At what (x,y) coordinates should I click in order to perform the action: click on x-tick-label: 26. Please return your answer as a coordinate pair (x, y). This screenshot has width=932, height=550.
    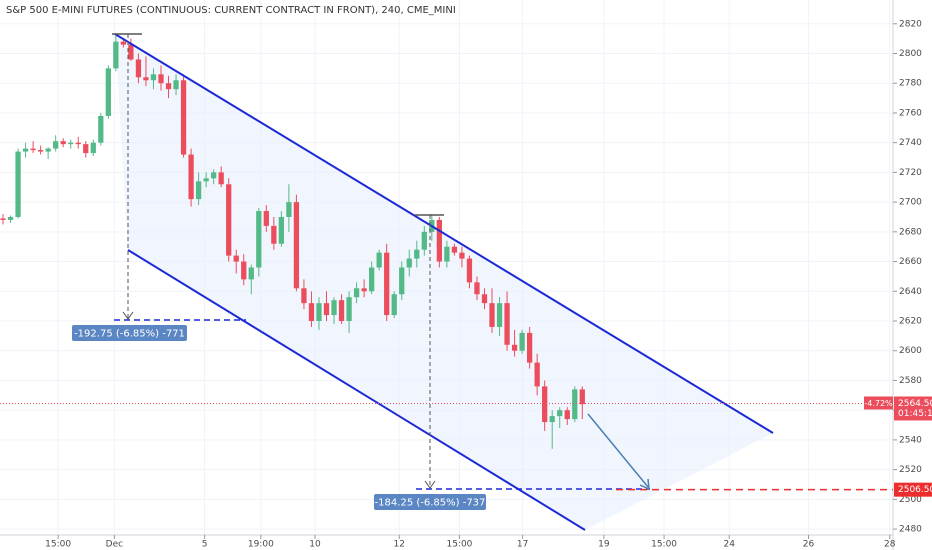
    Looking at the image, I should click on (809, 545).